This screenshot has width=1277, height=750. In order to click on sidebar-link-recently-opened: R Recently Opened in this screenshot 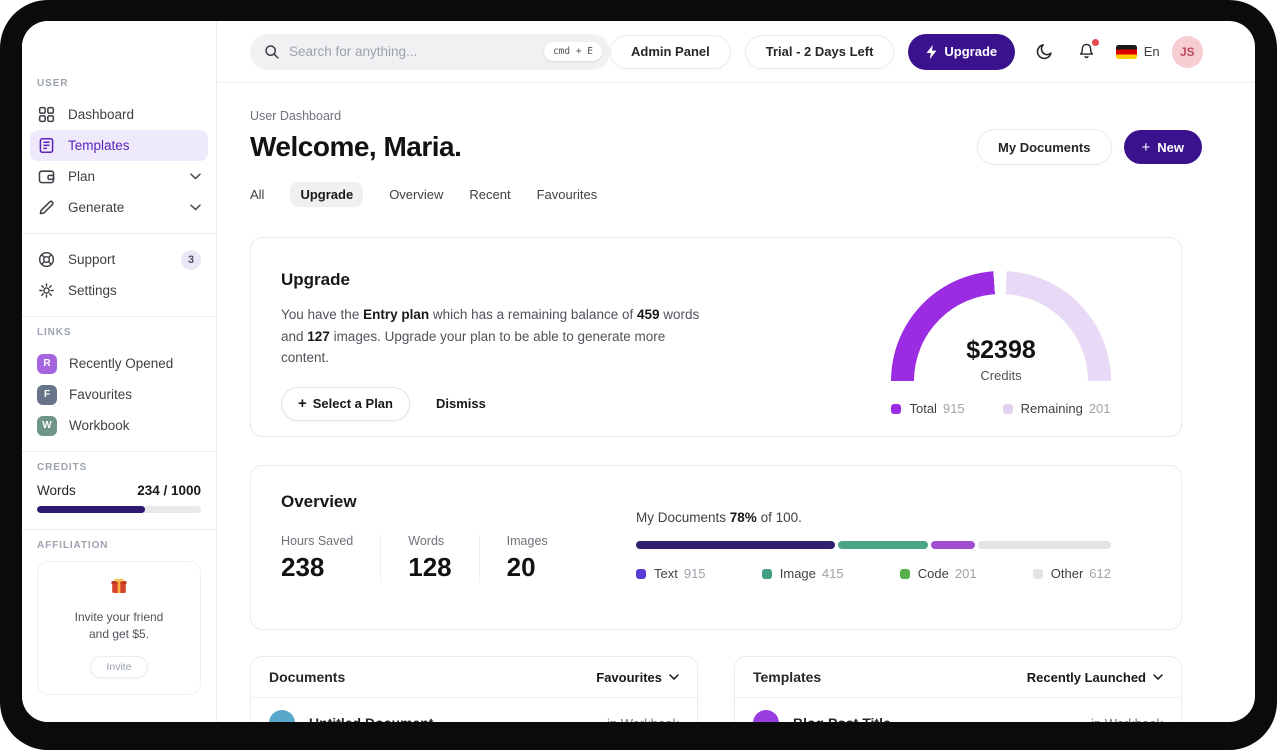, I will do `click(119, 363)`.